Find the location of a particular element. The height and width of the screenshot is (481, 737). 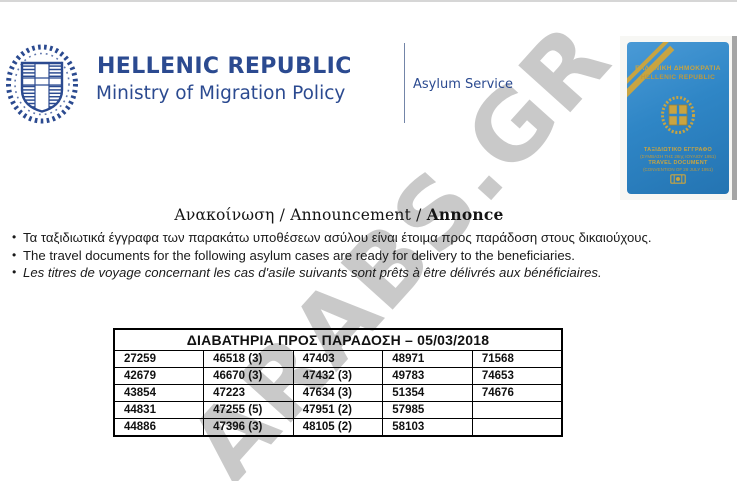

org-subtitle: Ministry of Migration Policy is located at coordinates (221, 93).